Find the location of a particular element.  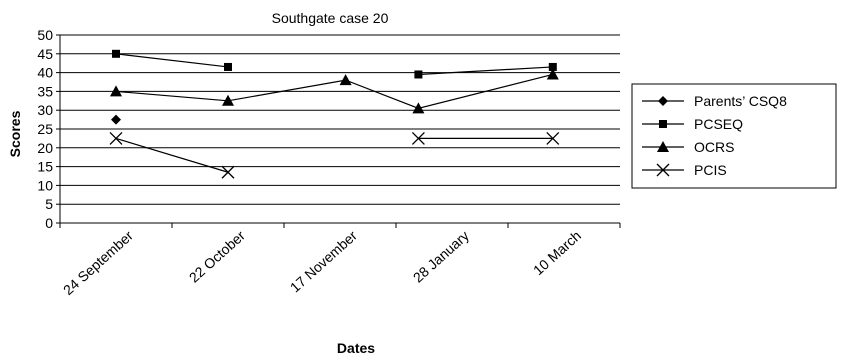

y-tick-label: 15 is located at coordinates (45, 167).